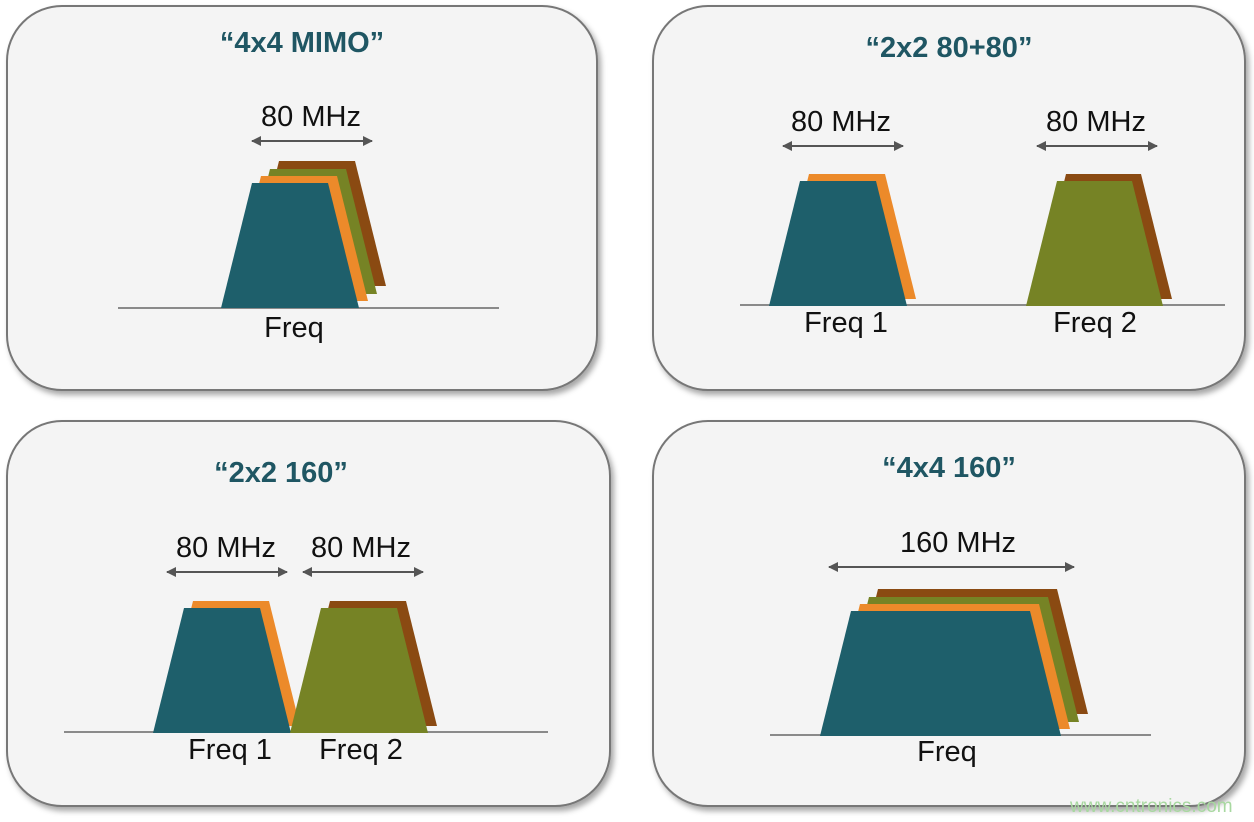  I want to click on panel-title: “2x2 160”, so click(281, 473).